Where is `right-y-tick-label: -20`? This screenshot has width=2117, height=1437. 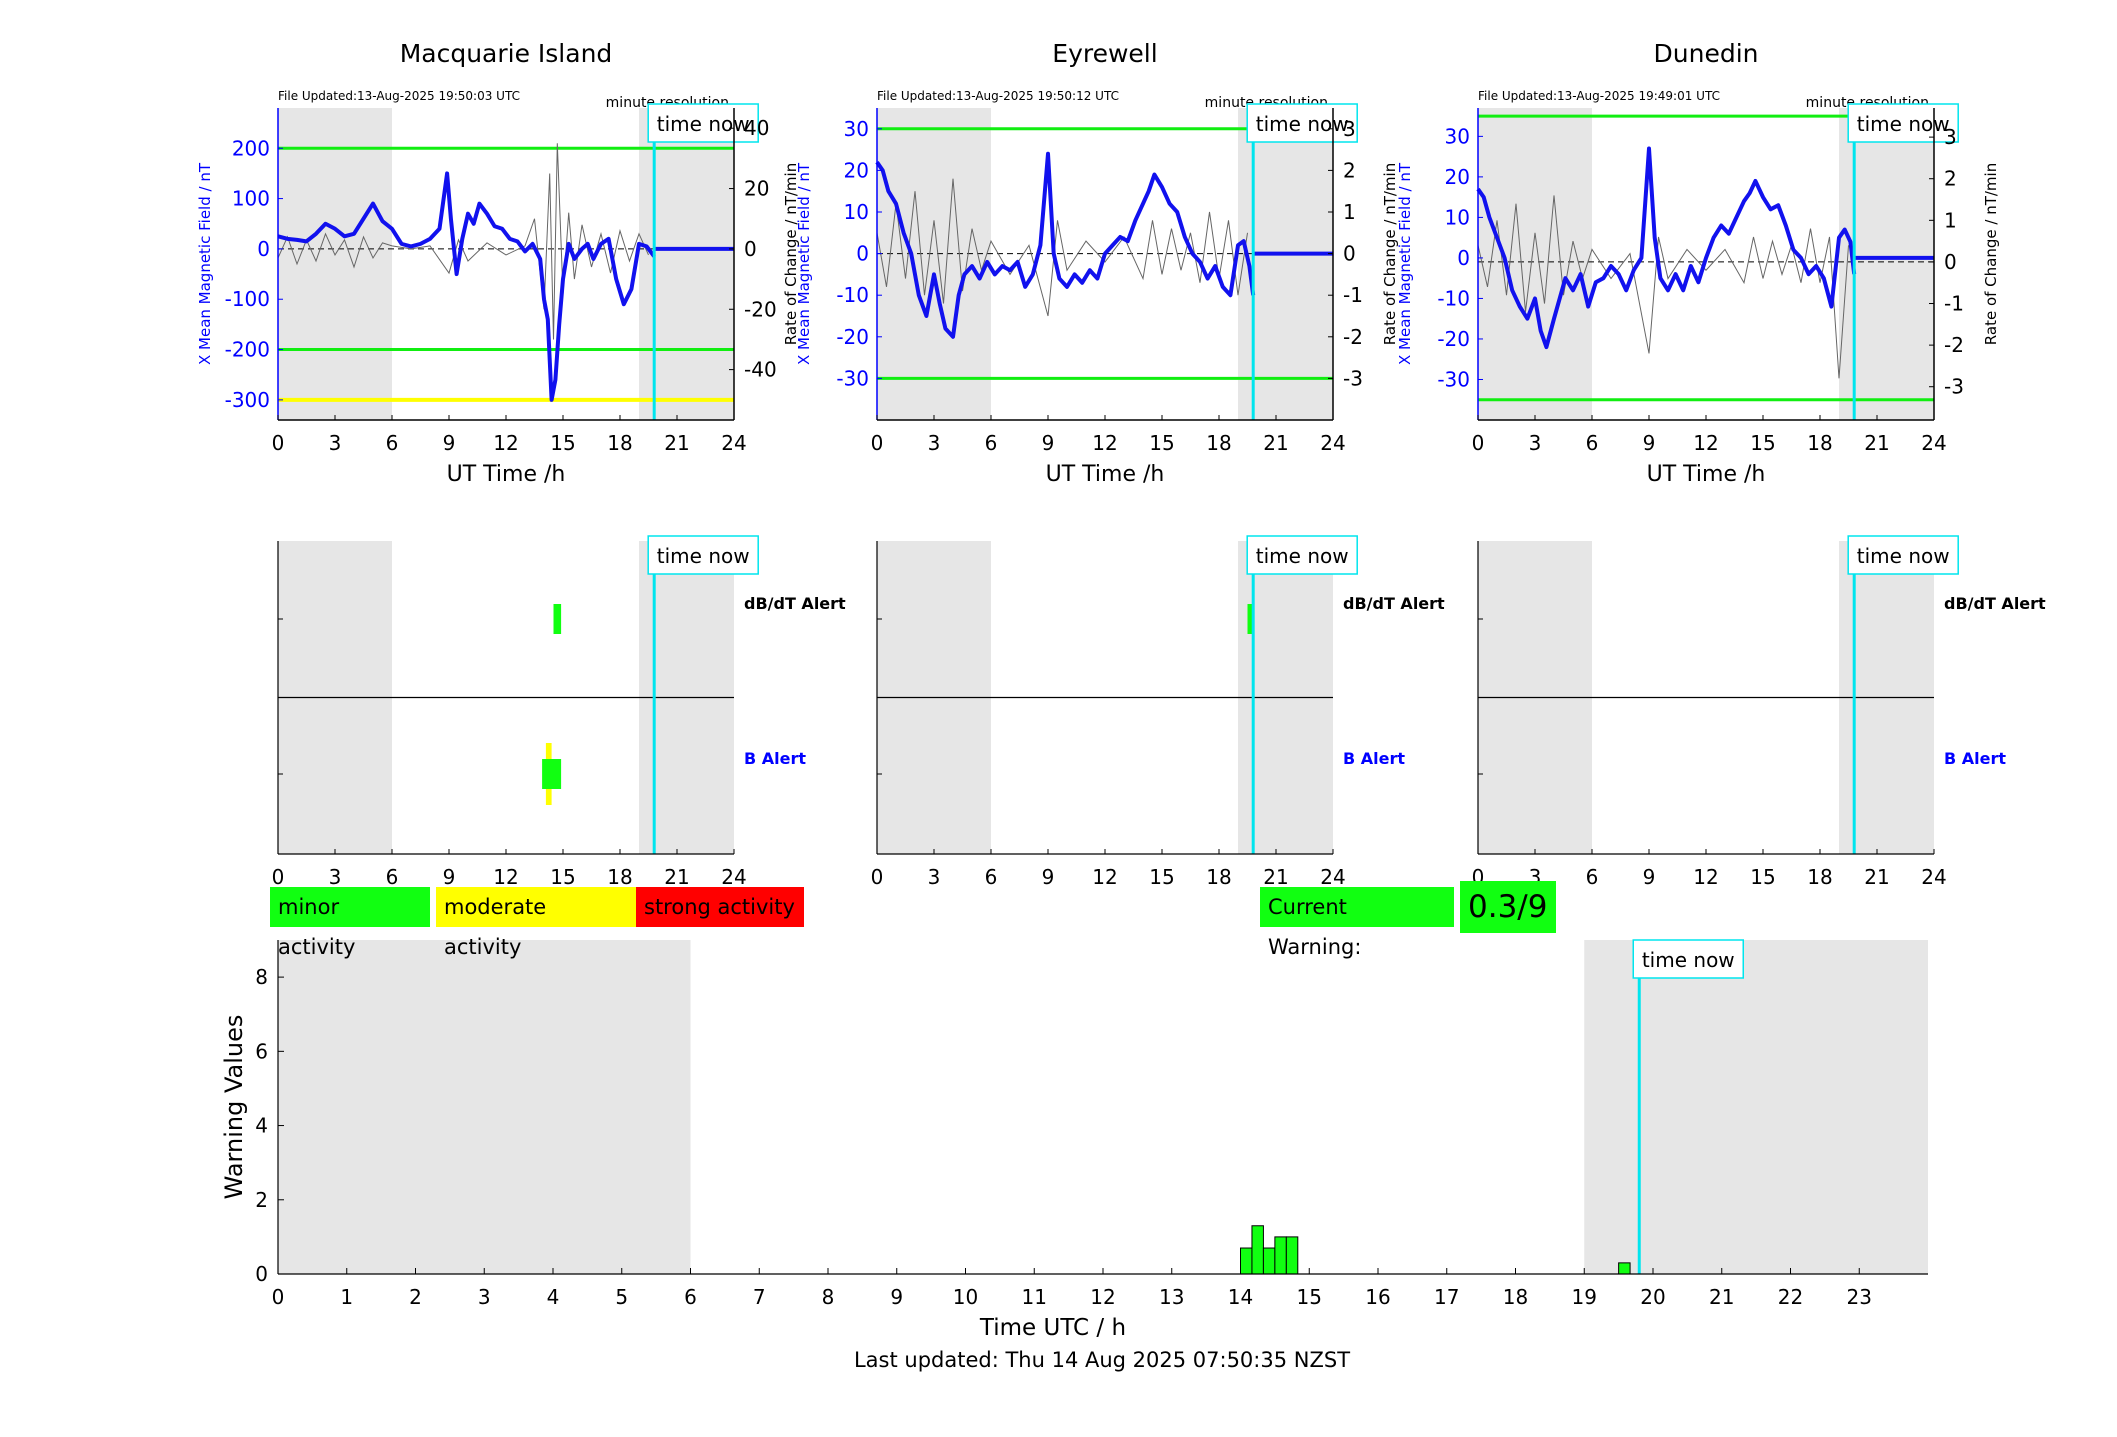 right-y-tick-label: -20 is located at coordinates (760, 309).